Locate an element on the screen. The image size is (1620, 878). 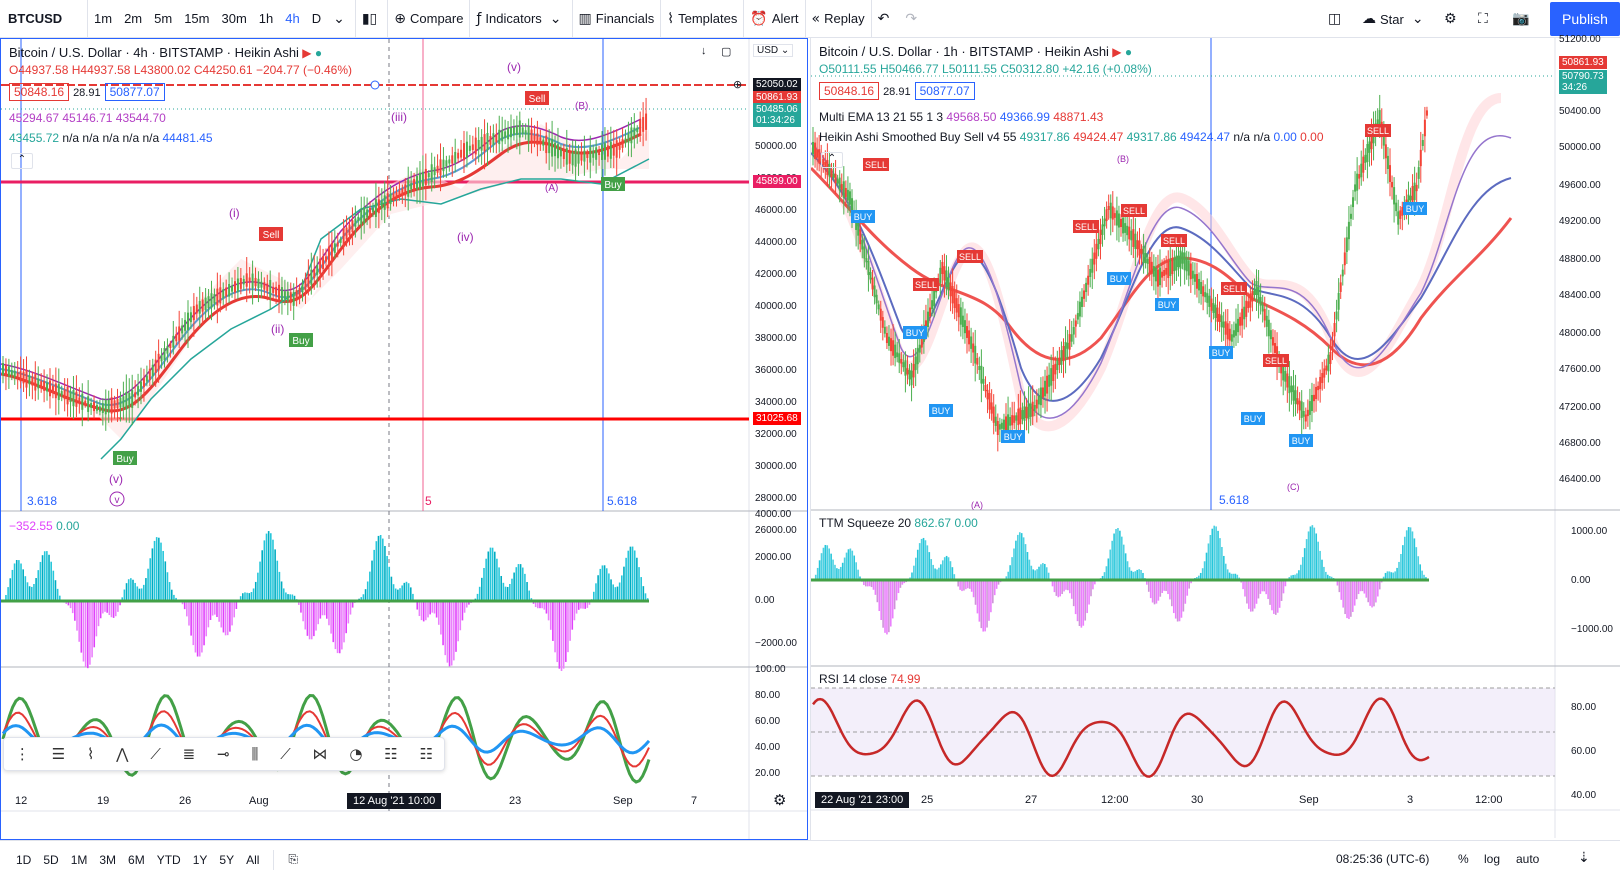
right-bid-ask: 50848.16 28.91 50877.07 is located at coordinates (899, 91).